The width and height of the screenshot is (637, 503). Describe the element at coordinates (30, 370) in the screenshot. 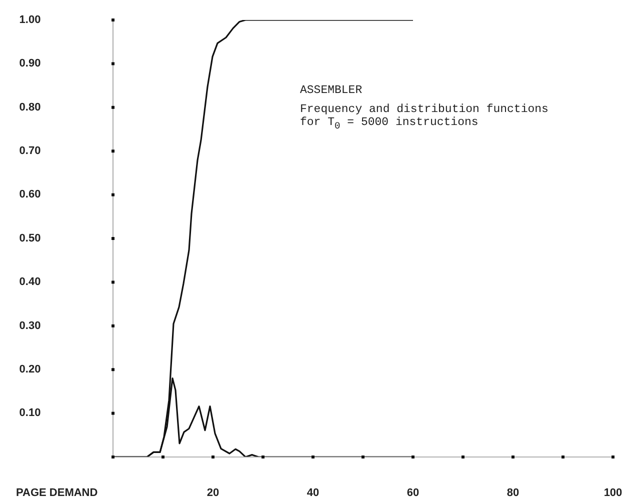

I see `y-tick-label: 0.20` at that location.